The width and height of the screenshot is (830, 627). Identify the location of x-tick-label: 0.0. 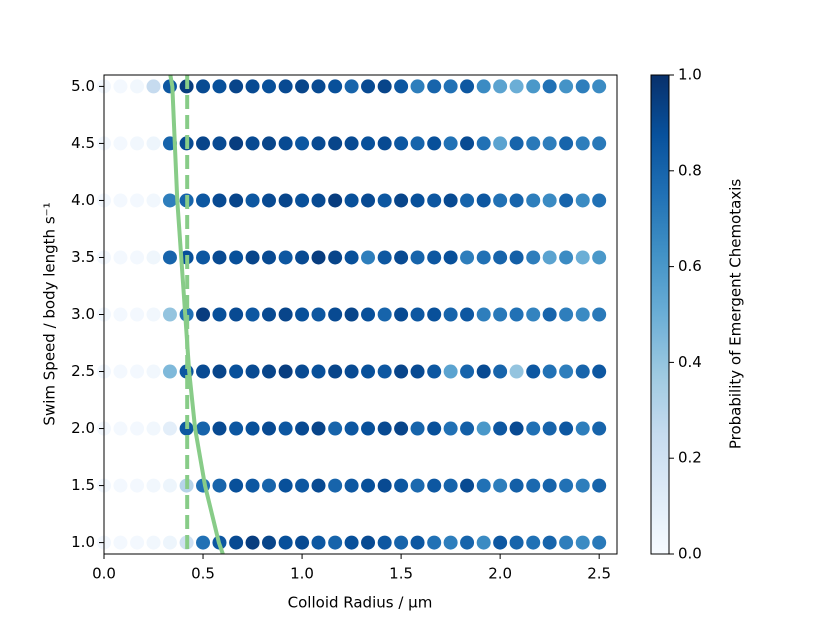
(104, 574).